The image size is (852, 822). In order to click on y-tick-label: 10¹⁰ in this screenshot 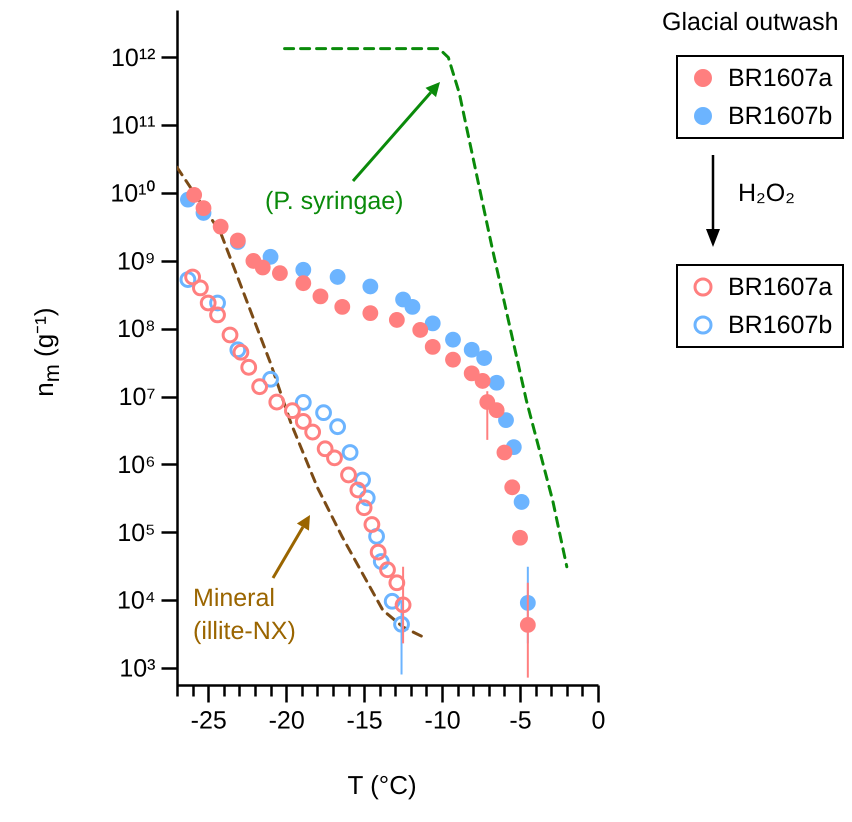, I will do `click(133, 194)`.